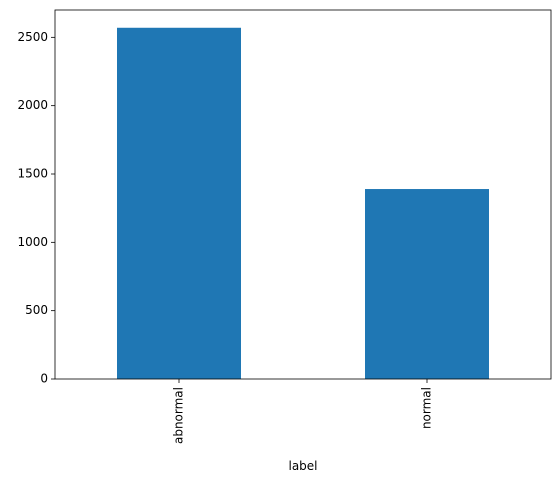 This screenshot has height=485, width=560. What do you see at coordinates (32, 242) in the screenshot?
I see `y-tick-label: 1000` at bounding box center [32, 242].